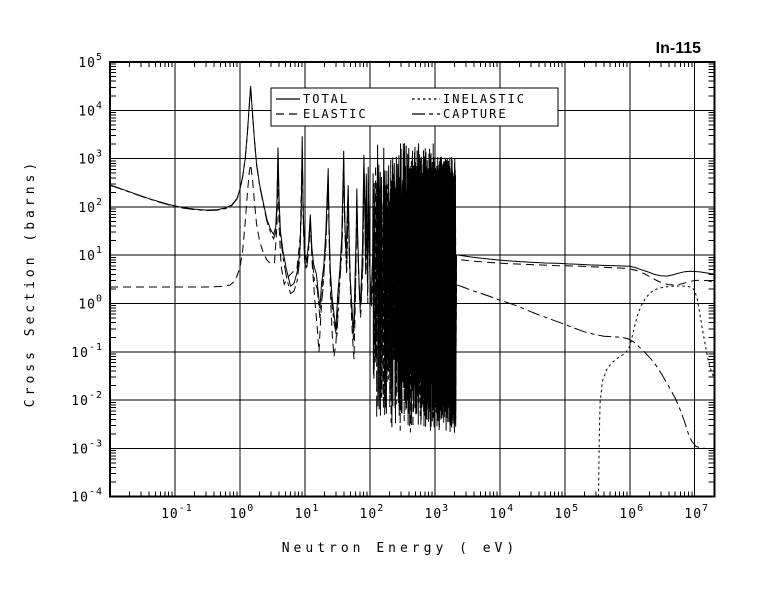 Image resolution: width=780 pixels, height=590 pixels. Describe the element at coordinates (372, 512) in the screenshot. I see `x-tick-10e2: 10²` at that location.